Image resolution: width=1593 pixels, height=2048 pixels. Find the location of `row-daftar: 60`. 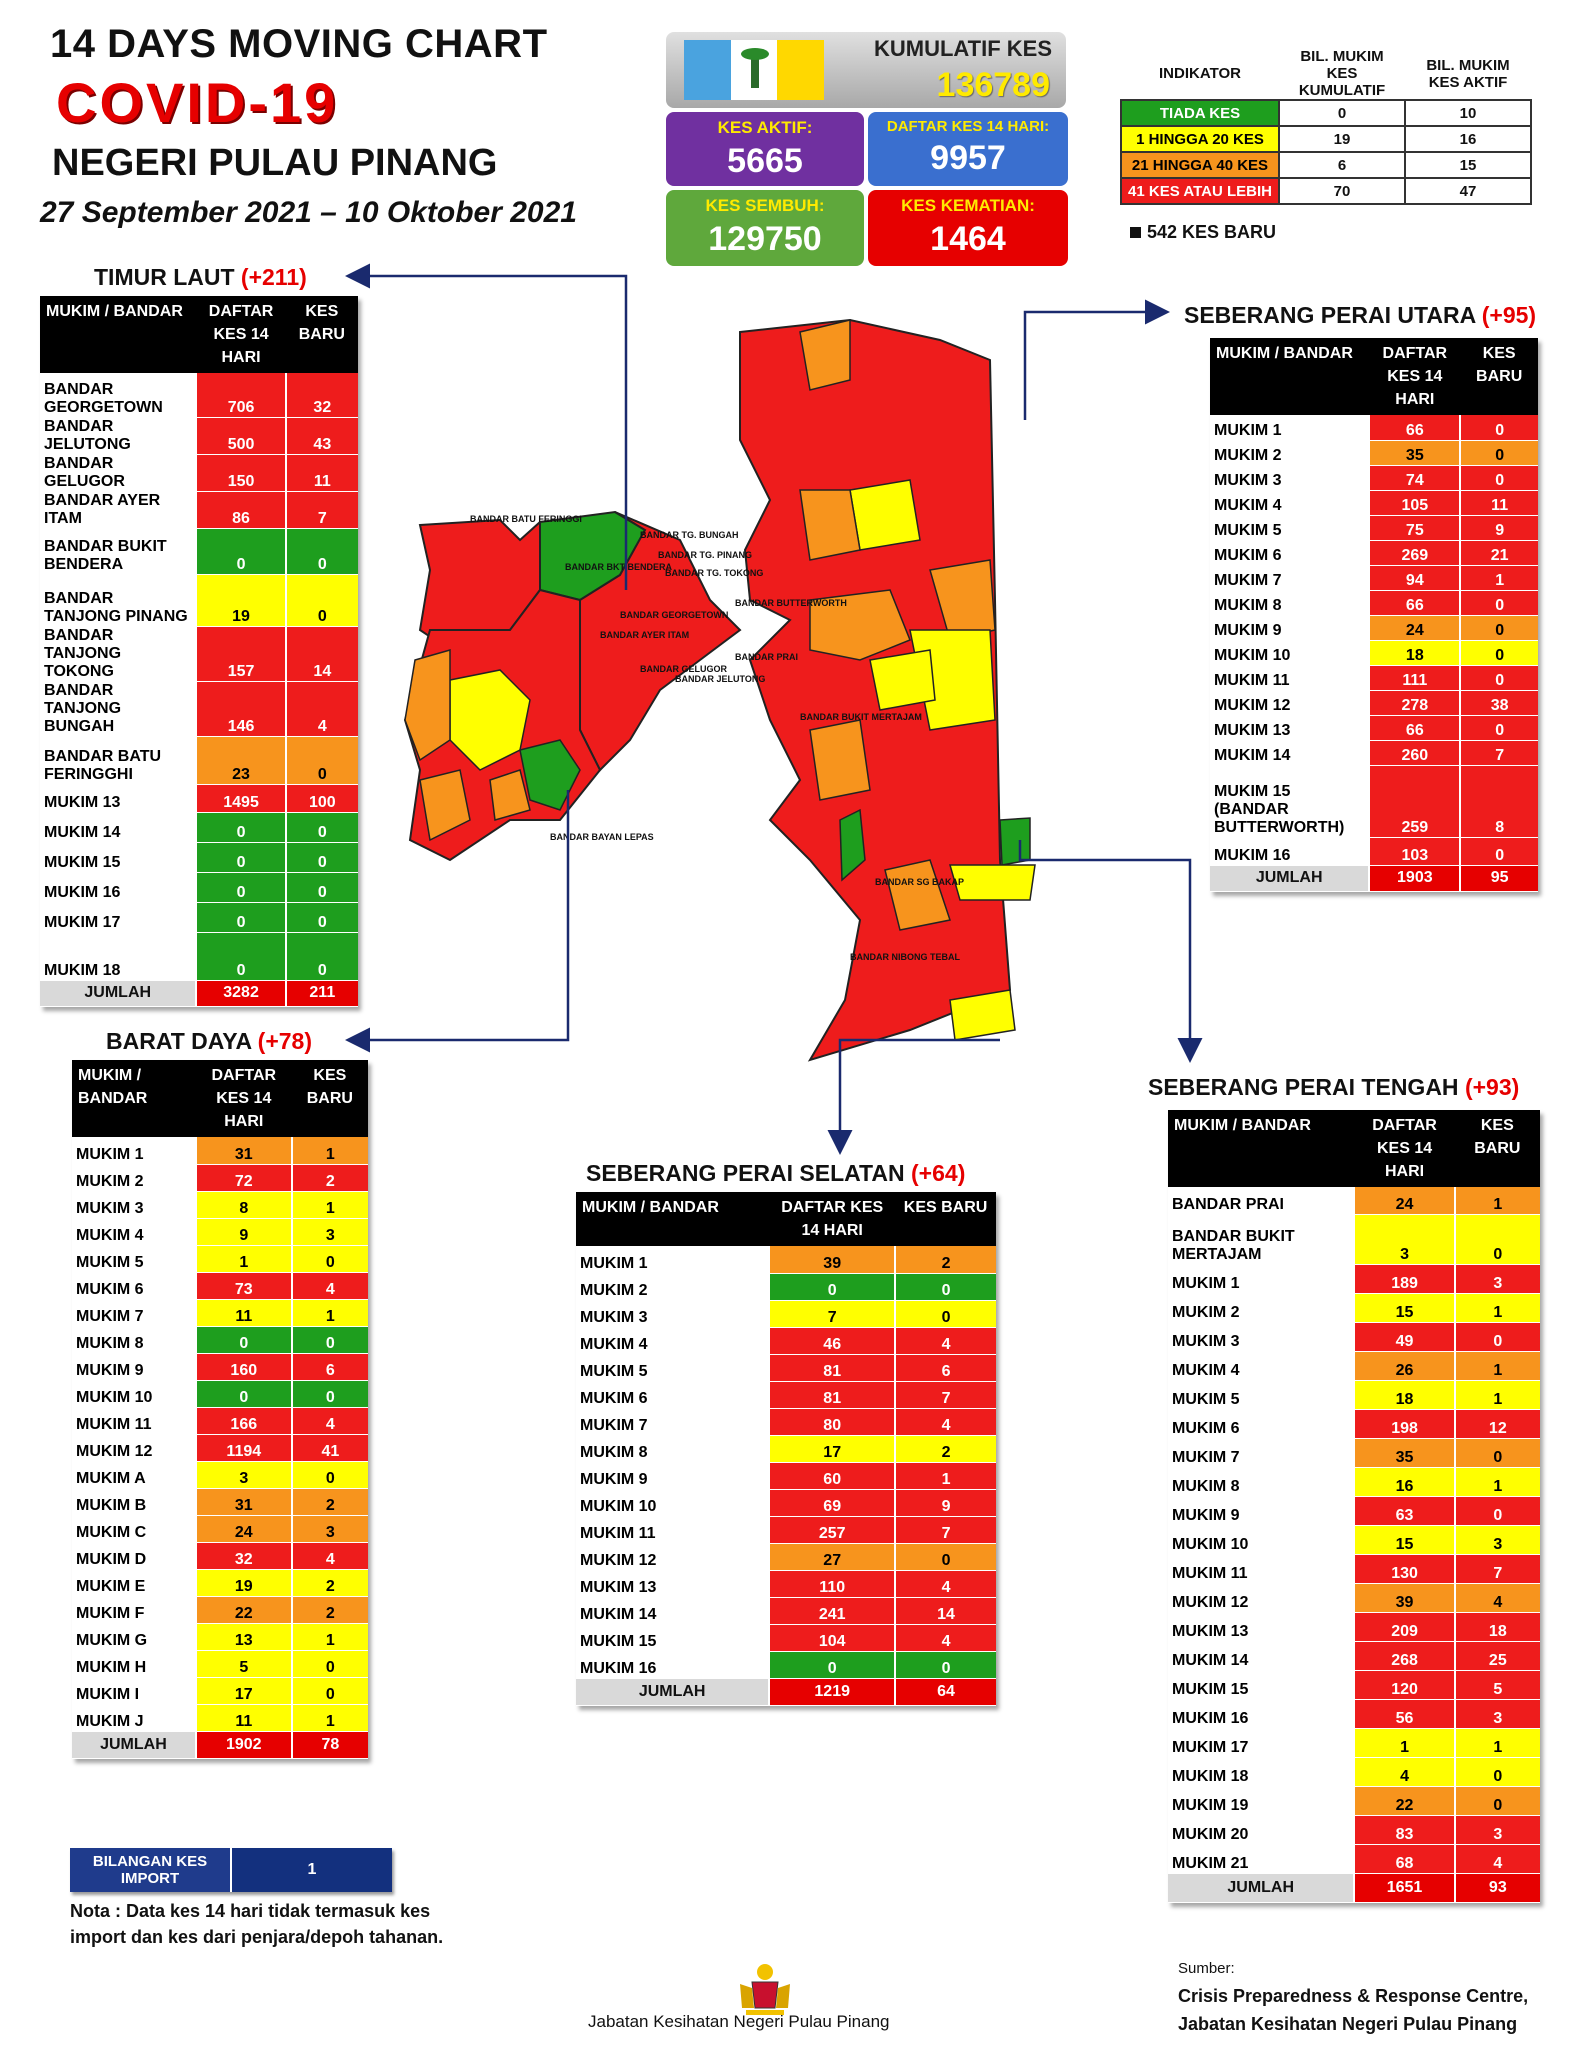

row-daftar: 60 is located at coordinates (832, 1476).